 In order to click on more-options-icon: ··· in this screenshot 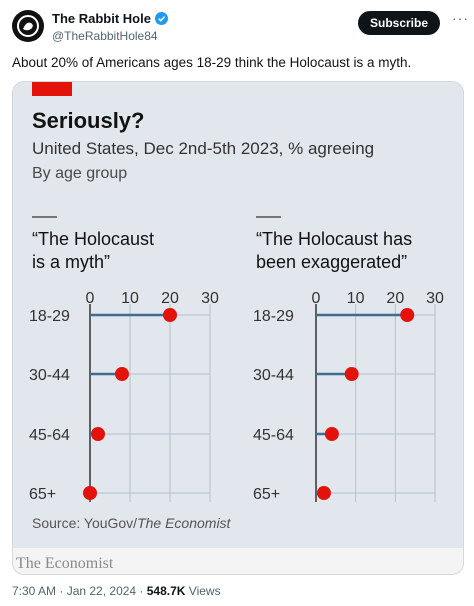, I will do `click(460, 18)`.